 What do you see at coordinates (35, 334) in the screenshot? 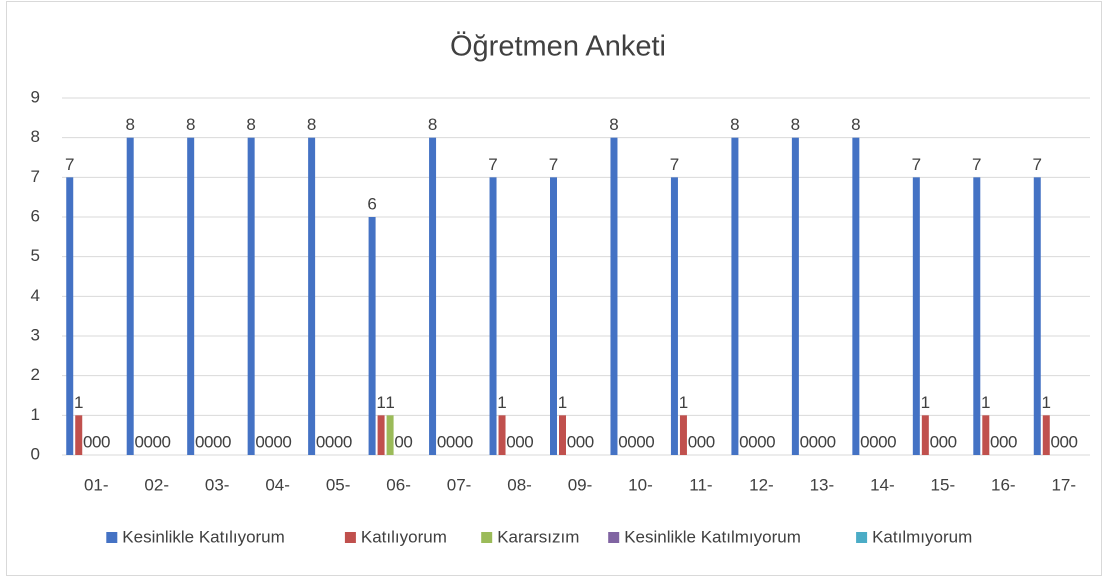
I see `y-tick-label: 3` at bounding box center [35, 334].